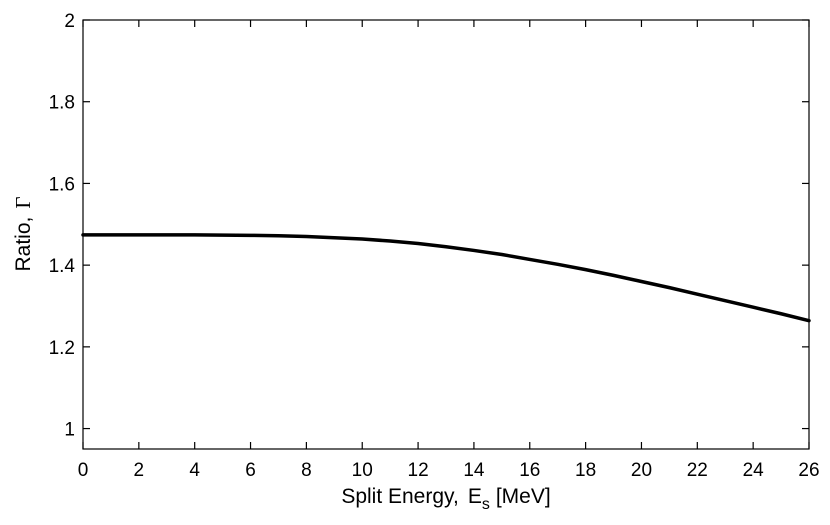 The width and height of the screenshot is (830, 525). I want to click on y-tick-label: 2, so click(69, 21).